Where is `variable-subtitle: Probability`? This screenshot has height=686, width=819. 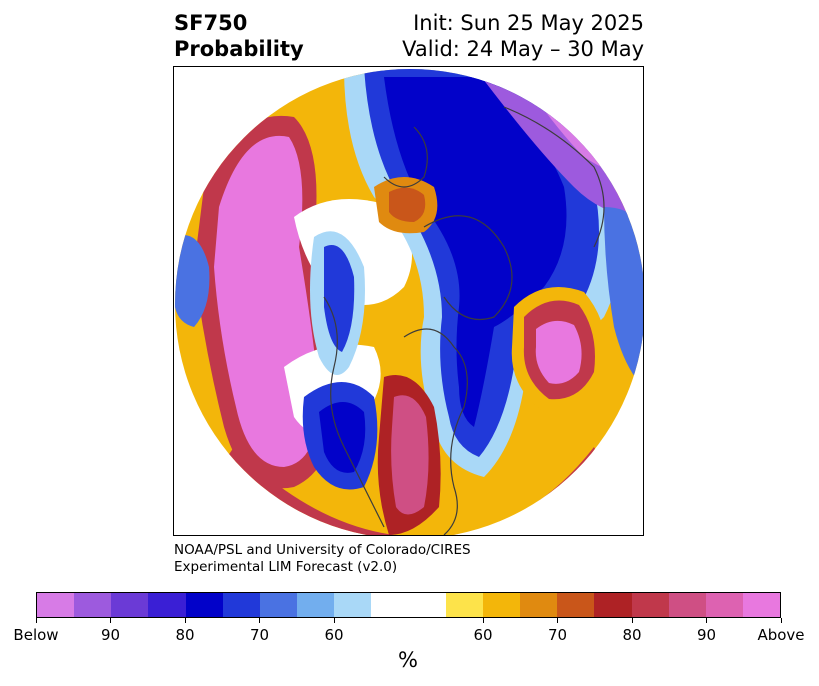
variable-subtitle: Probability is located at coordinates (239, 49).